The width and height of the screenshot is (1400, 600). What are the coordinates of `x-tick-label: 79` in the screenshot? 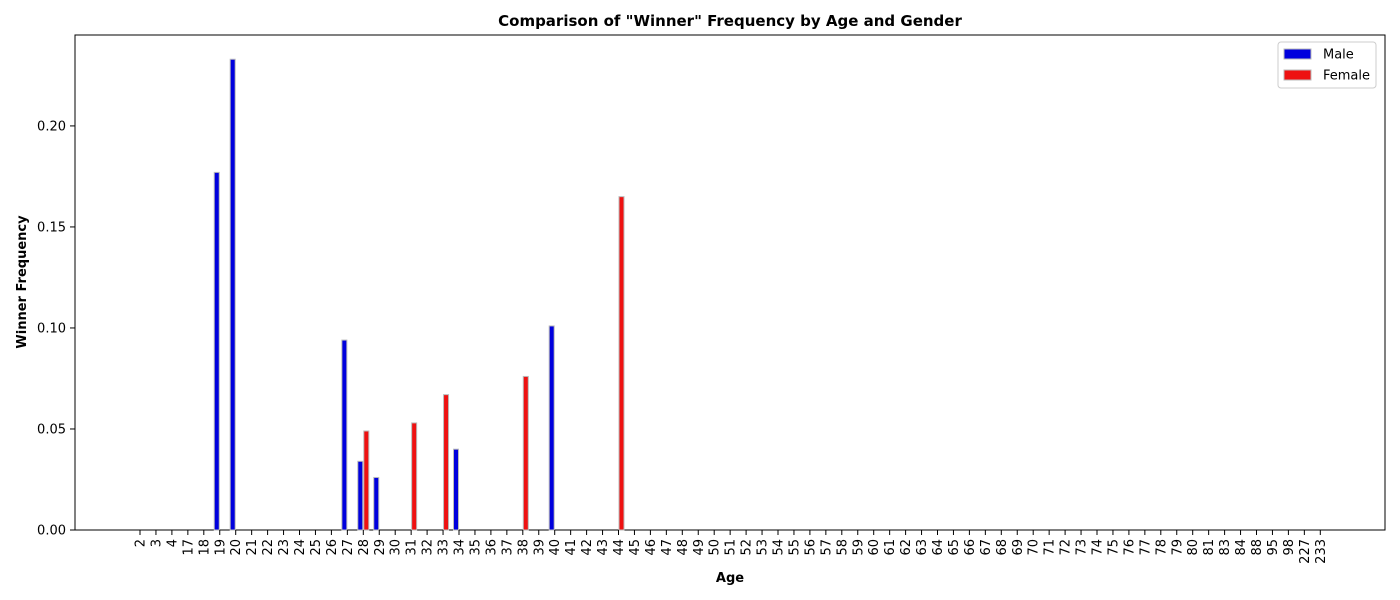 It's located at (1177, 547).